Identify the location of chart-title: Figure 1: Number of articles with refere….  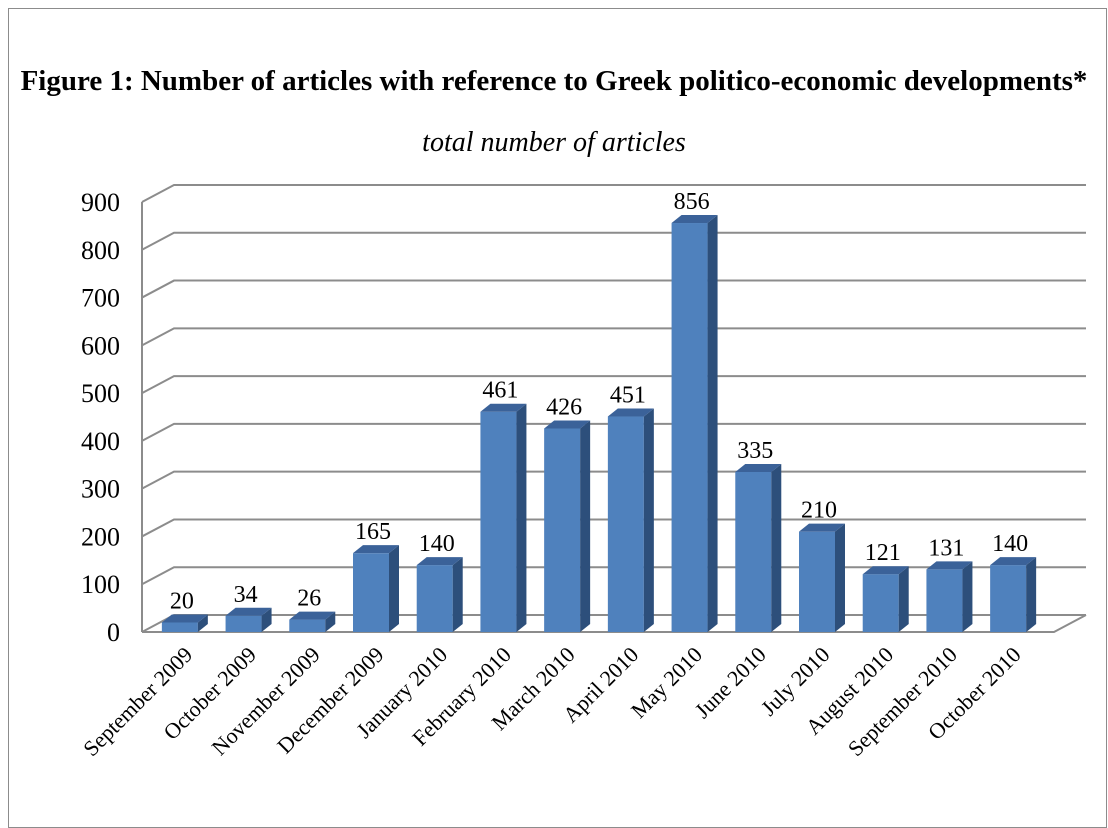
(554, 81).